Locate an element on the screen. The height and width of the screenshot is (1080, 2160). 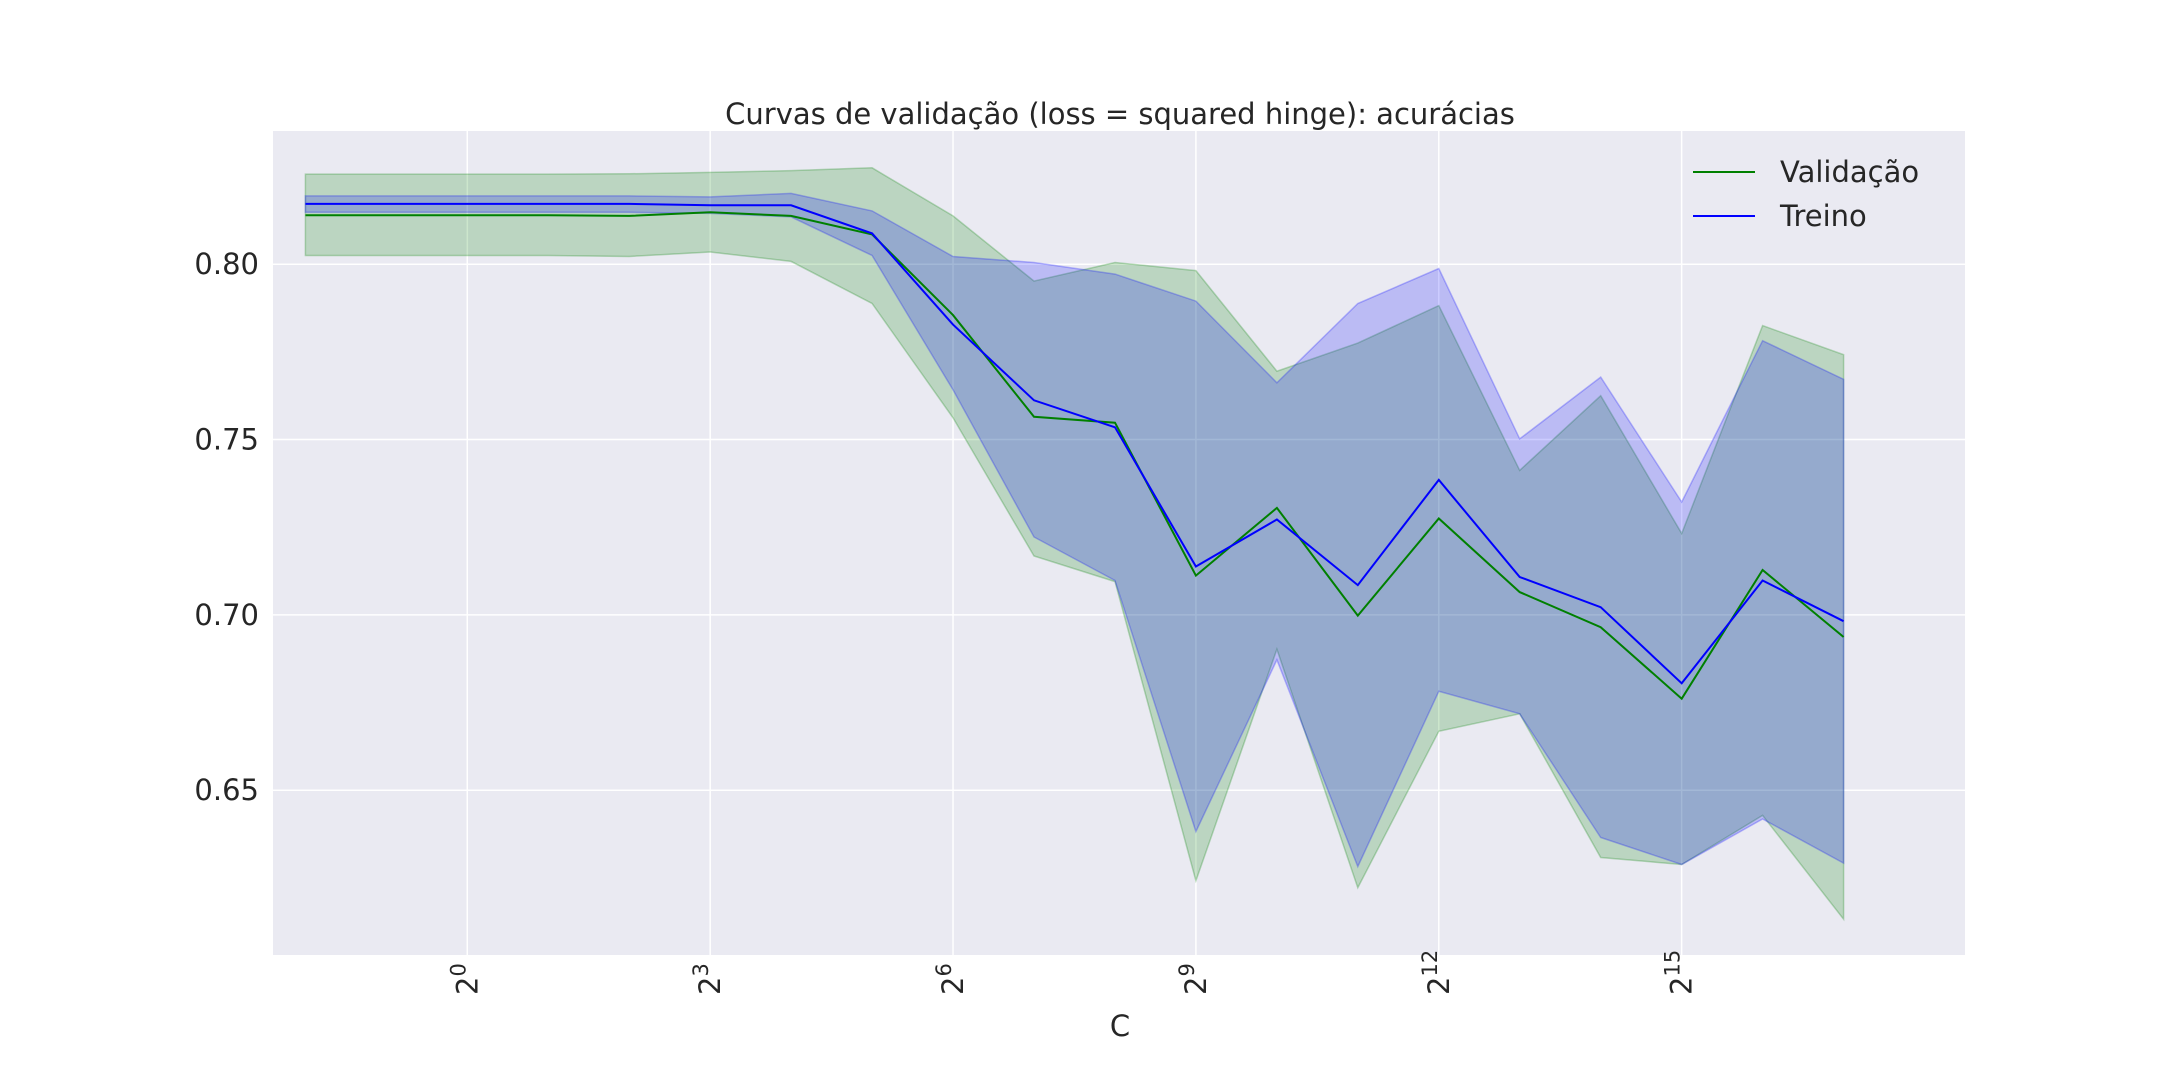
x-axis-label: C is located at coordinates (1120, 1026).